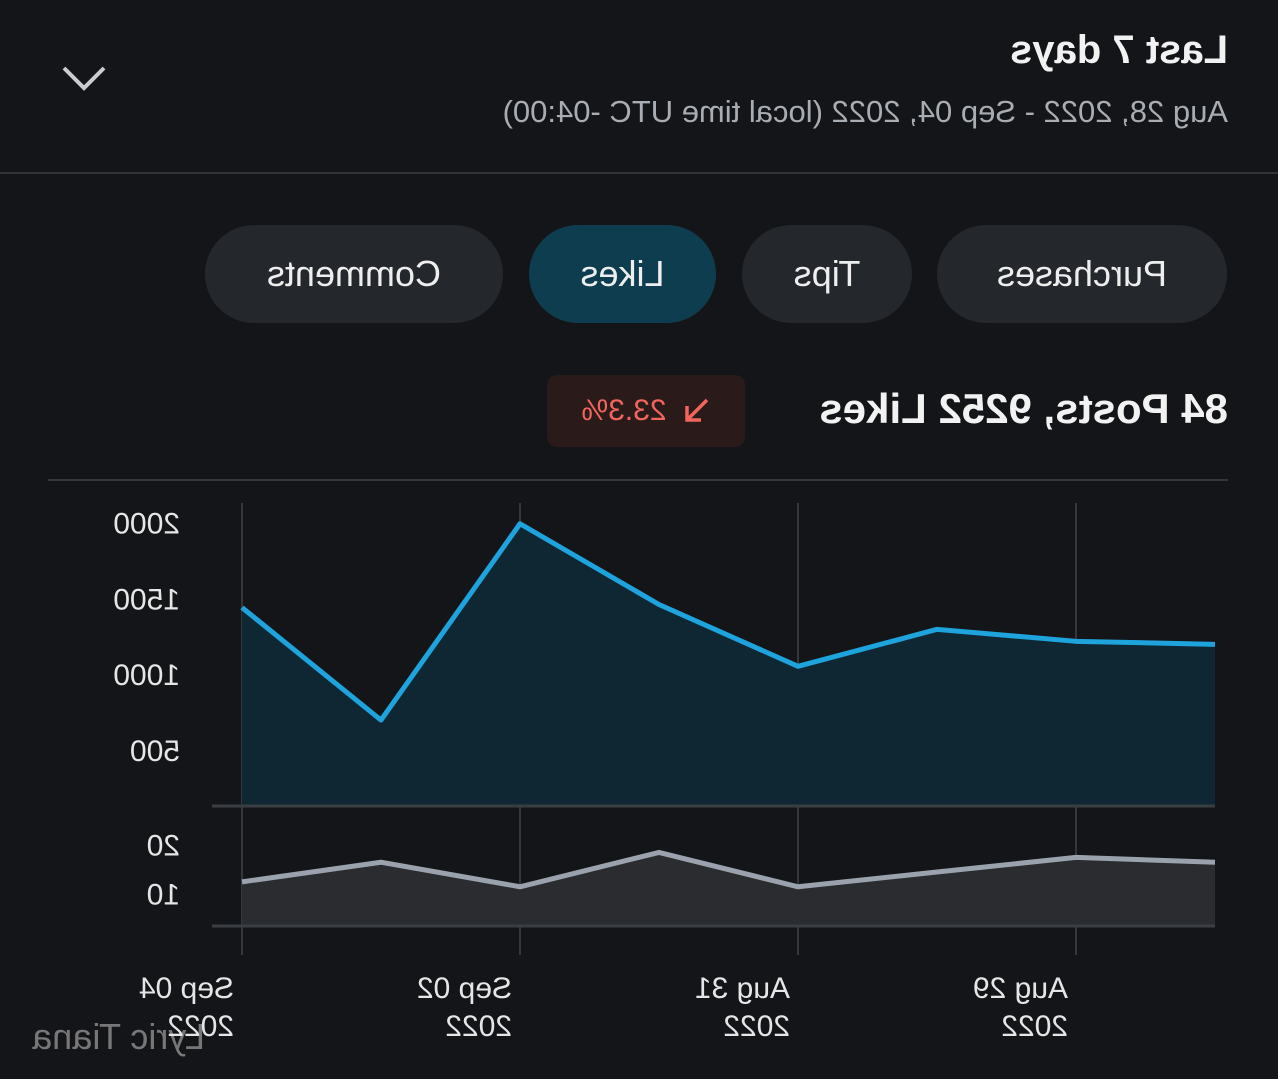  What do you see at coordinates (464, 1007) in the screenshot?
I see `x-tick-label: Sep 02 2022` at bounding box center [464, 1007].